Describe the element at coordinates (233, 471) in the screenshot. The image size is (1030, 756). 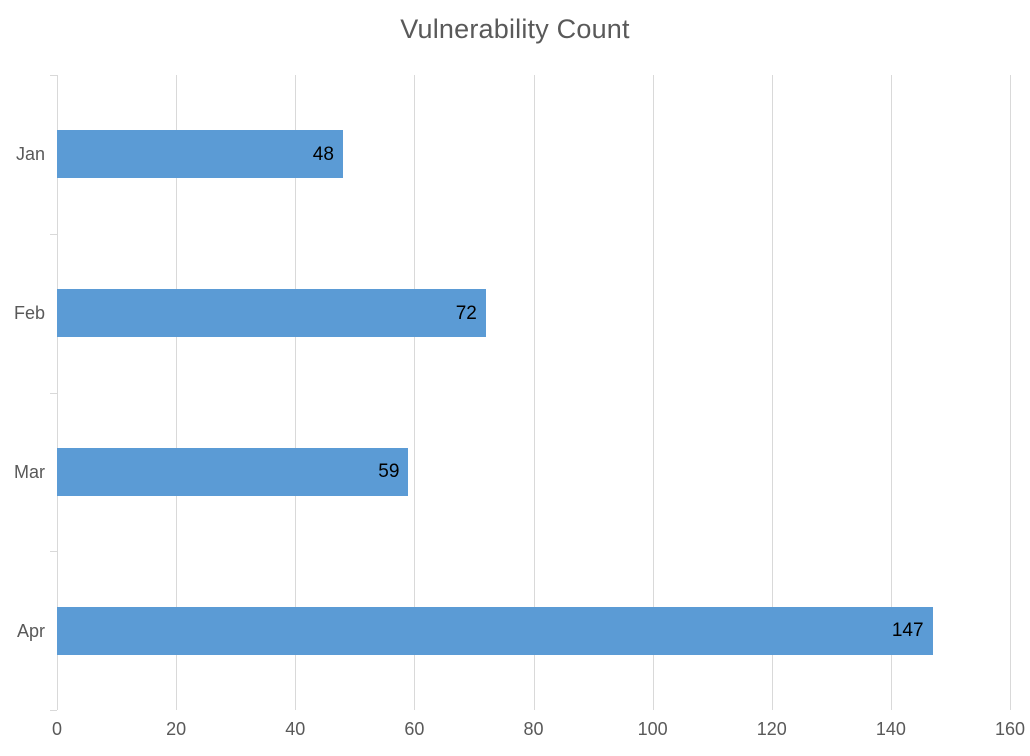
I see `bar-mar: 59` at that location.